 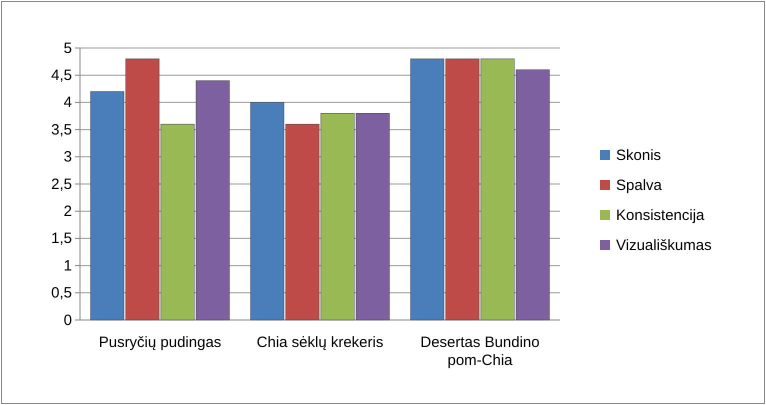 I want to click on y-tick-label: 4, so click(x=68, y=103).